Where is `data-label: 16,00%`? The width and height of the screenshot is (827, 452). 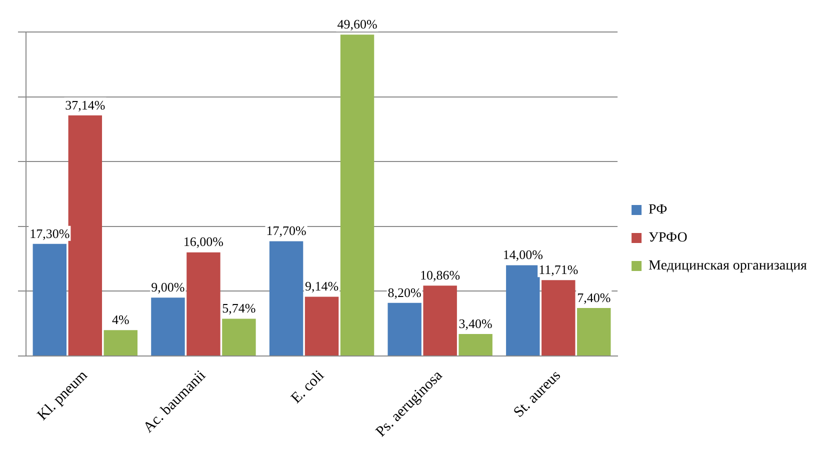
data-label: 16,00% is located at coordinates (203, 242).